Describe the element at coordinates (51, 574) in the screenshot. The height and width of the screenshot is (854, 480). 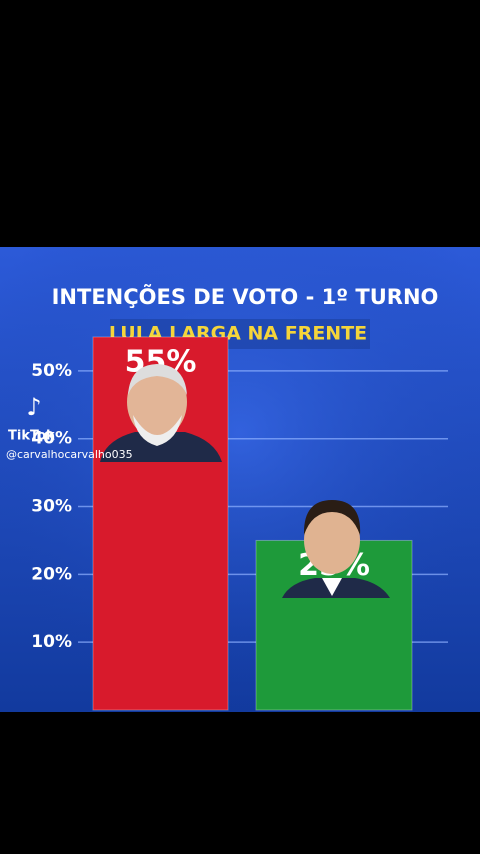
I see `y-tick-label: 20%` at that location.